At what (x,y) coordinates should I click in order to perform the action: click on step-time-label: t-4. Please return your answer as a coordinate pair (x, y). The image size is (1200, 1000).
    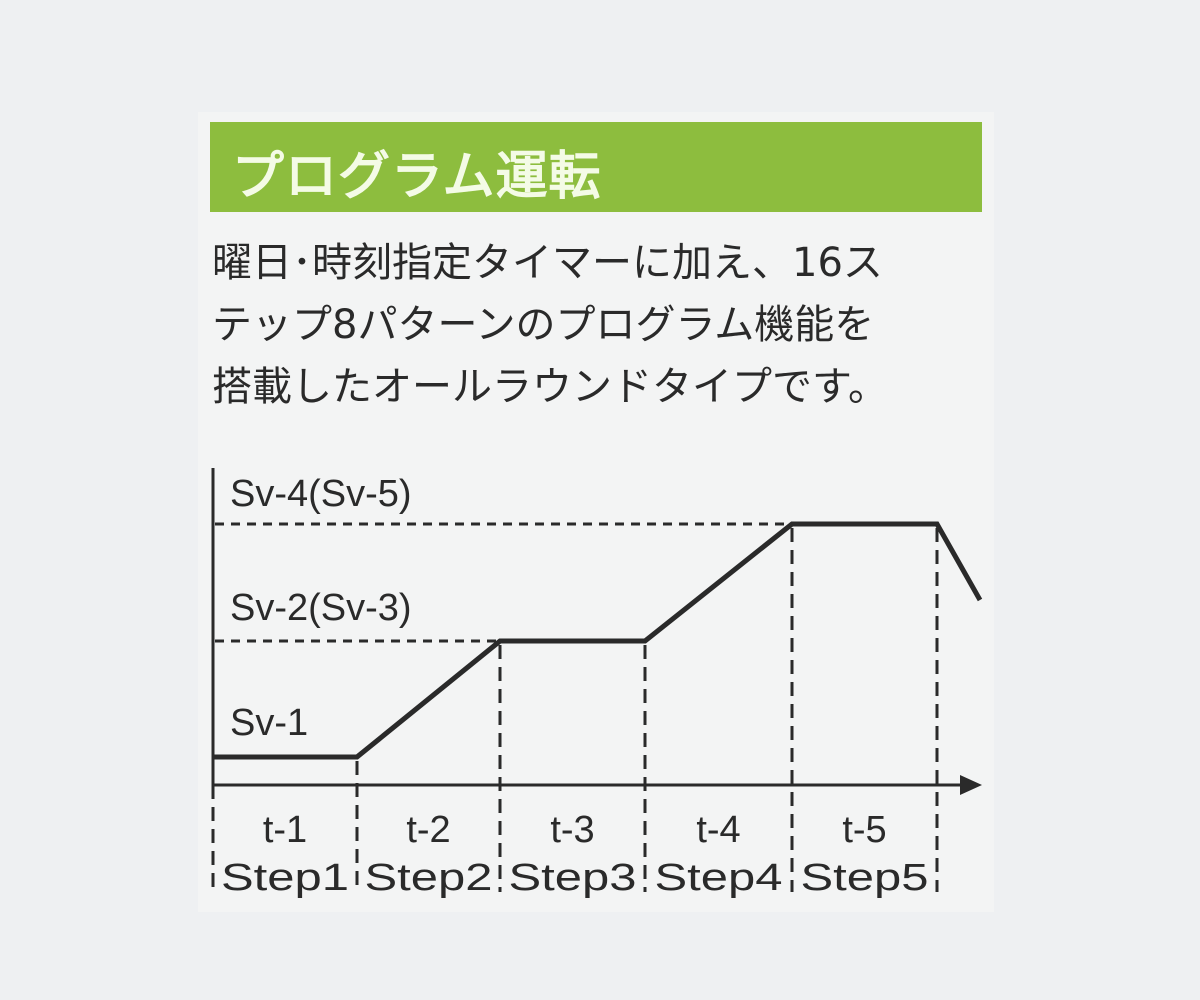
    Looking at the image, I should click on (718, 830).